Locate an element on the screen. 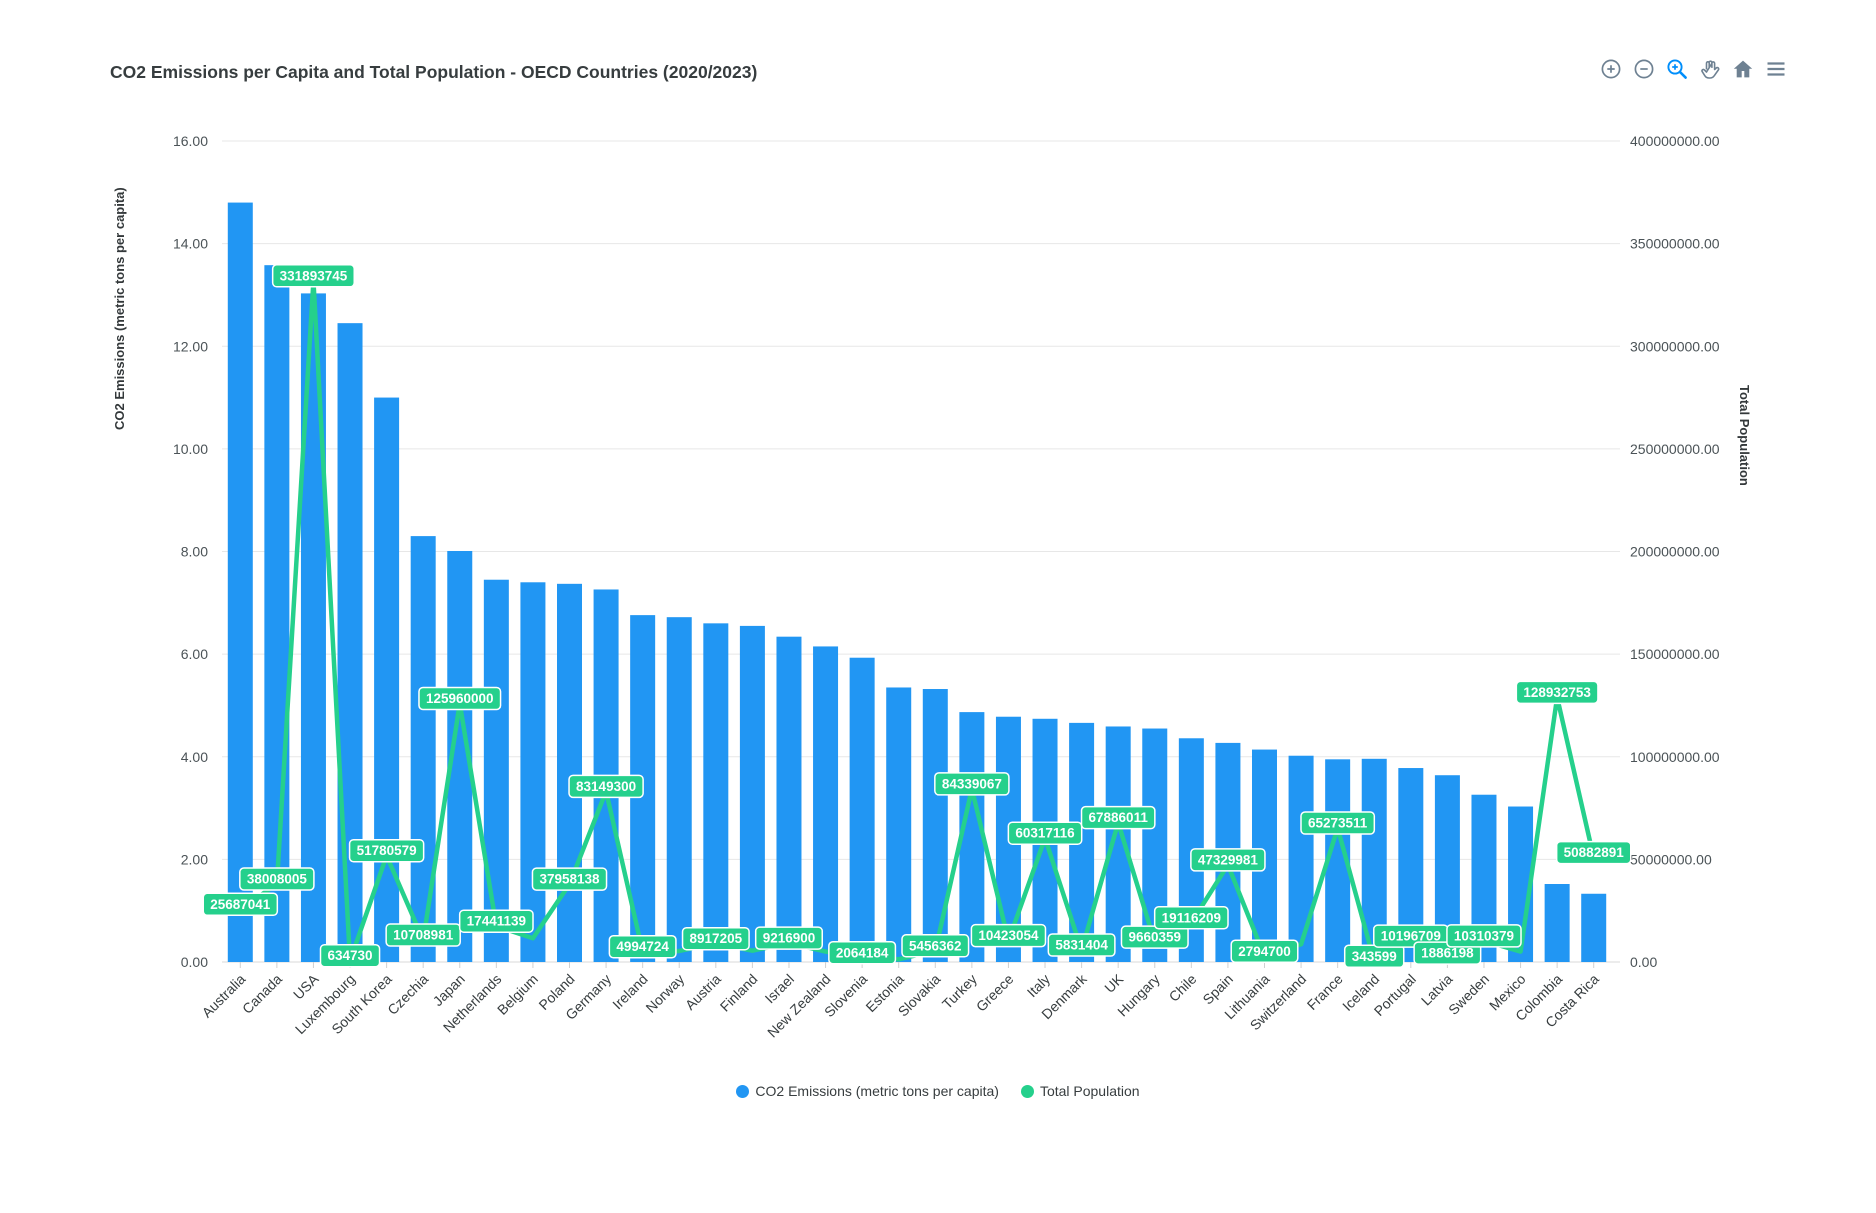 Image resolution: width=1876 pixels, height=1213 pixels. x-axis-label: France is located at coordinates (1325, 992).